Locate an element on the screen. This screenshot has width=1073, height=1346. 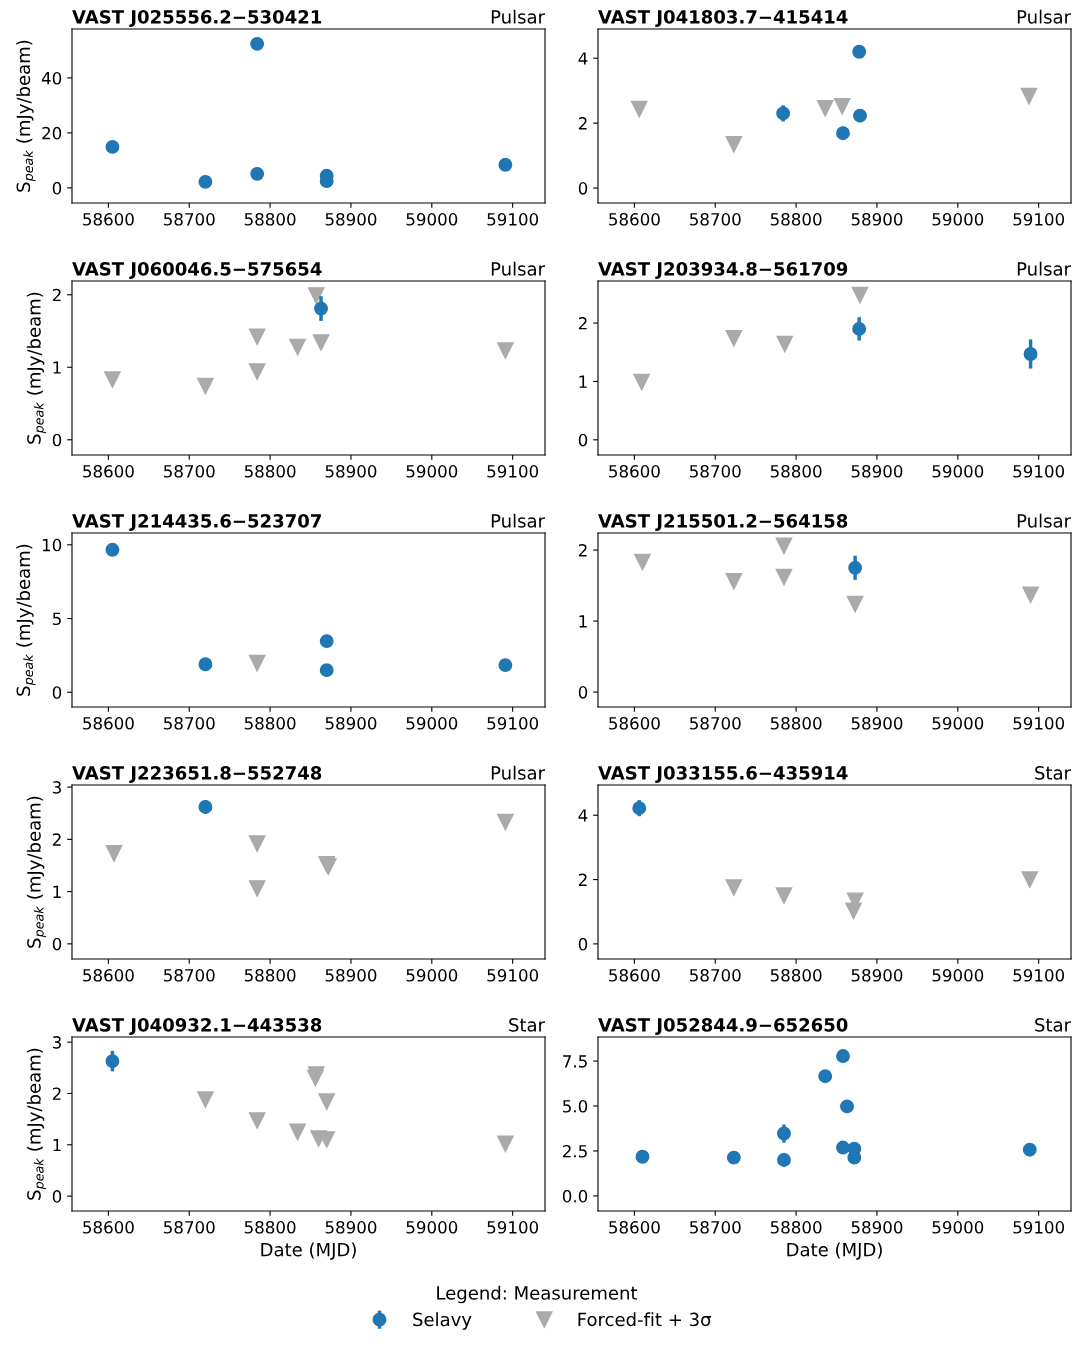
chart-title: VAST J033155.6−435914 is located at coordinates (723, 775).